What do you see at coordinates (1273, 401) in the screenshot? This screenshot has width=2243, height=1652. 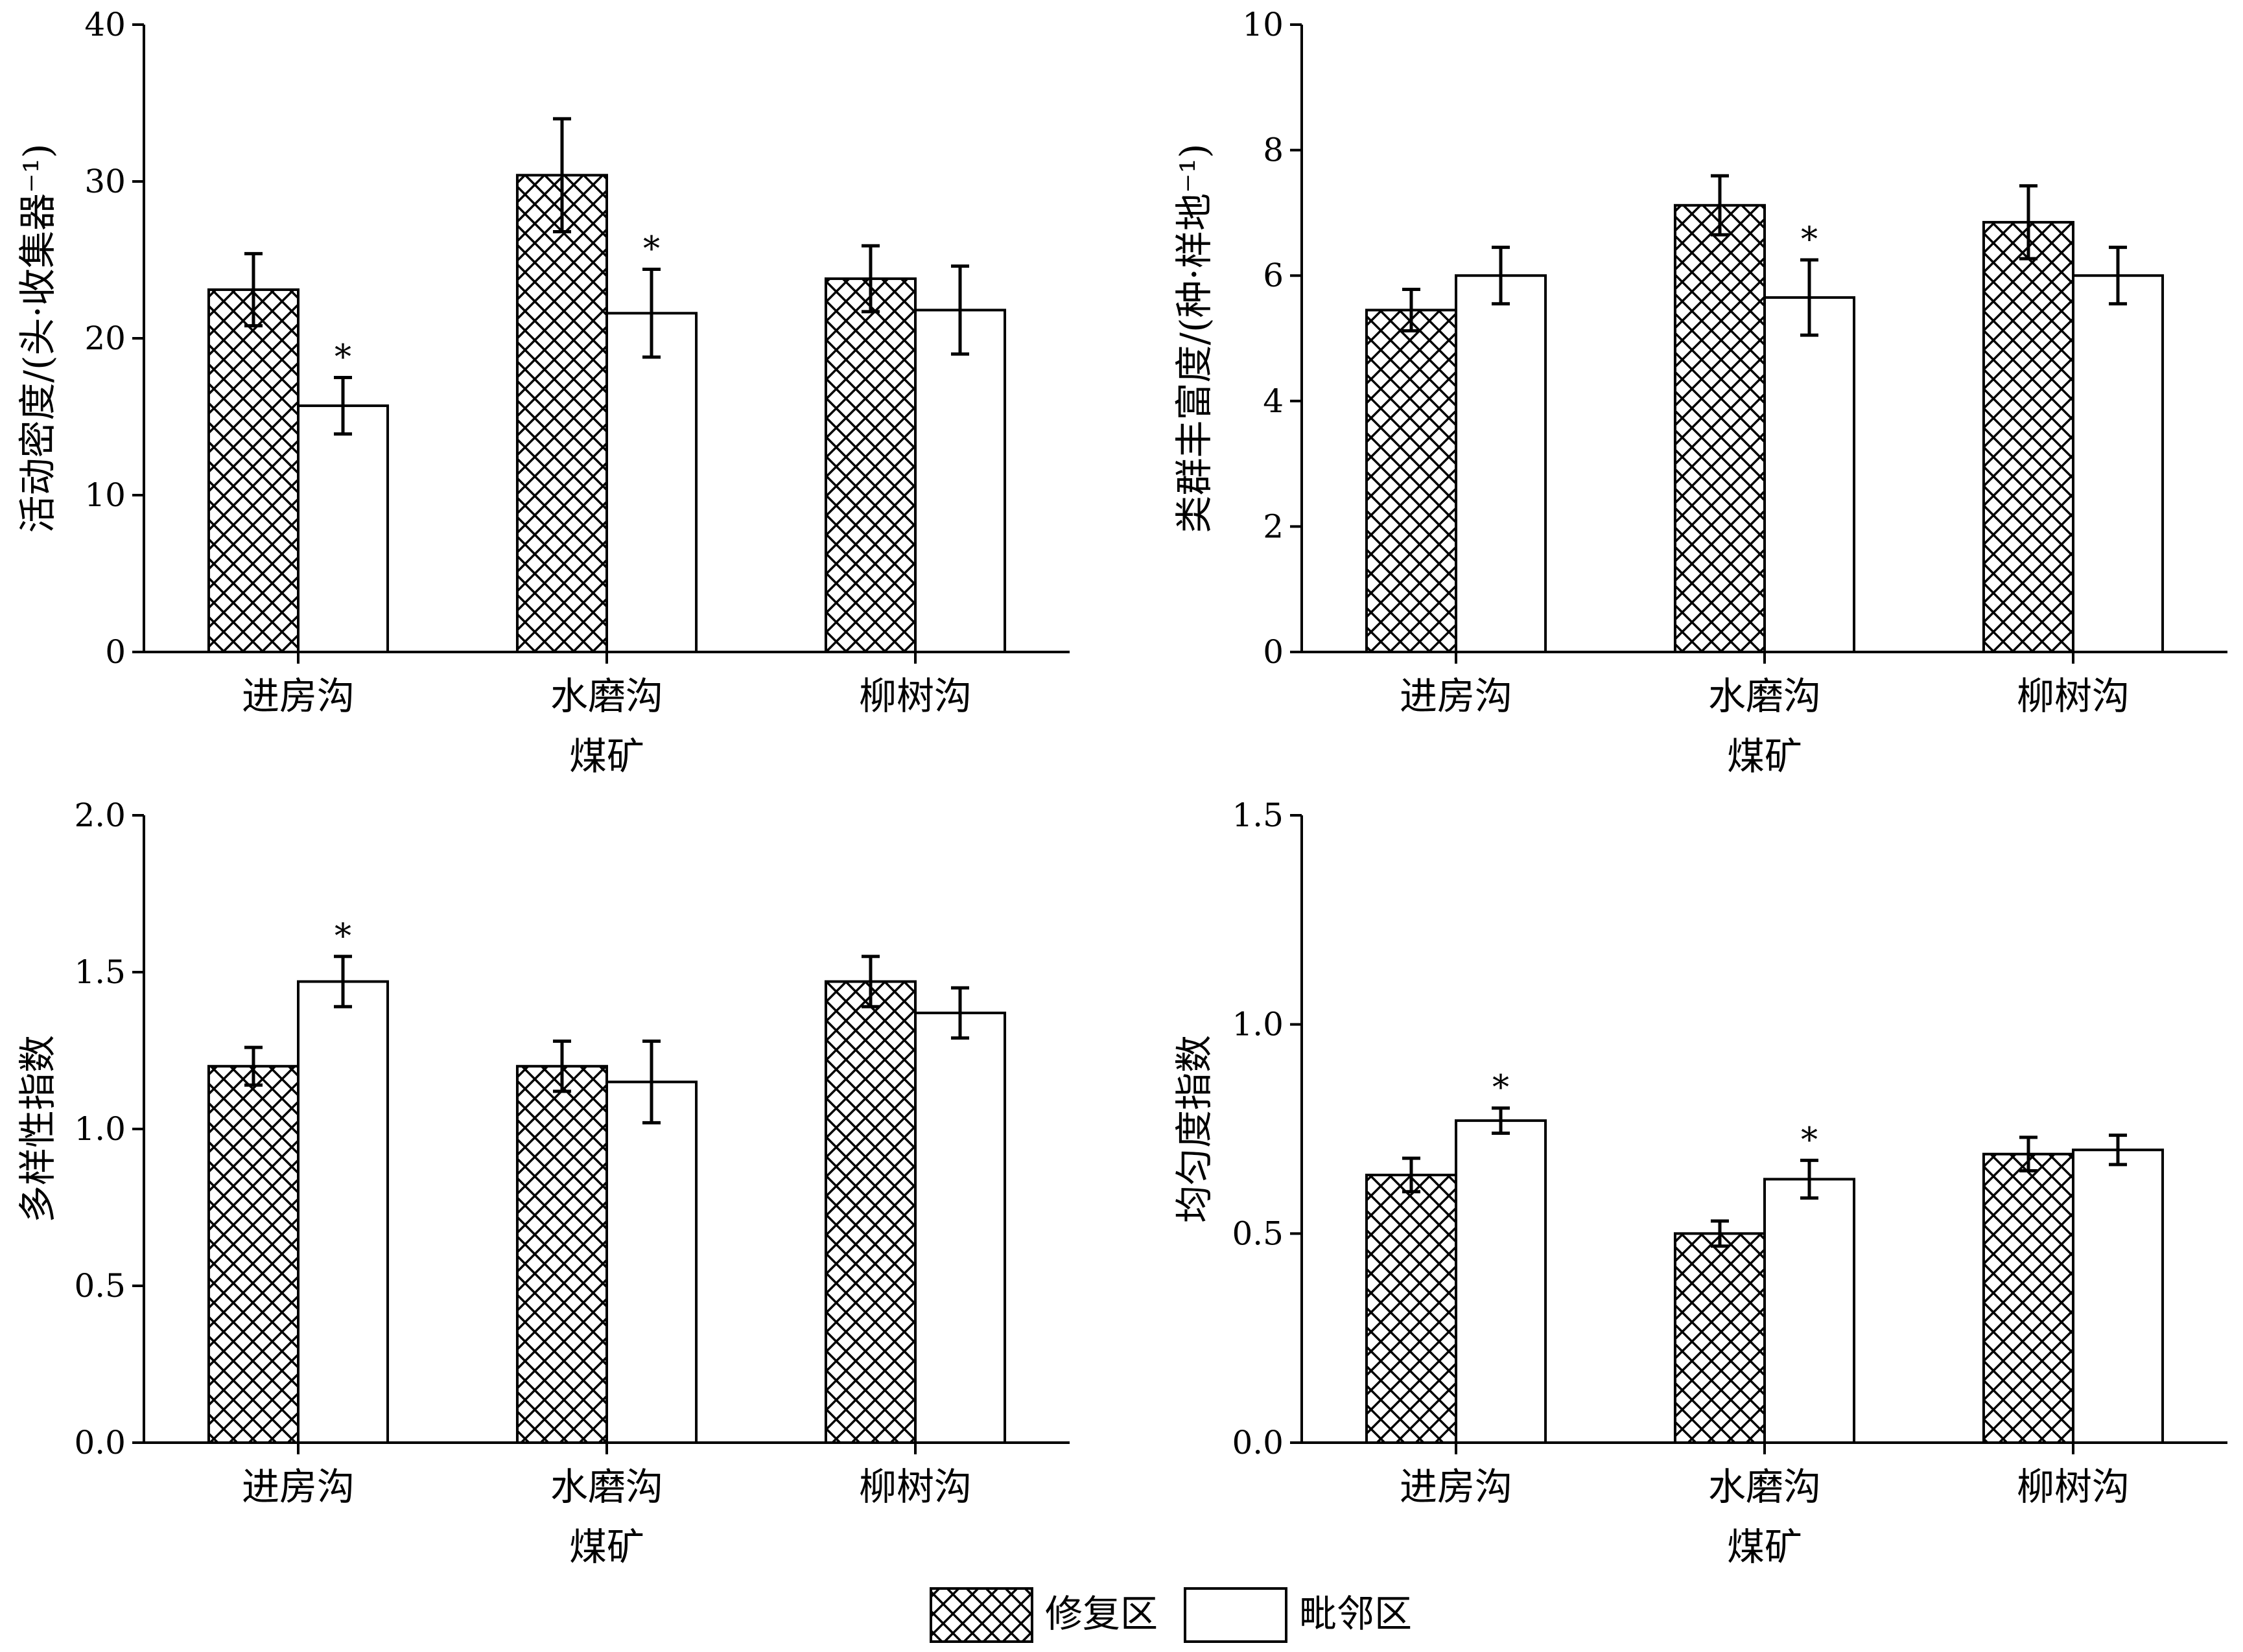 I see `y-tick-label: 4` at bounding box center [1273, 401].